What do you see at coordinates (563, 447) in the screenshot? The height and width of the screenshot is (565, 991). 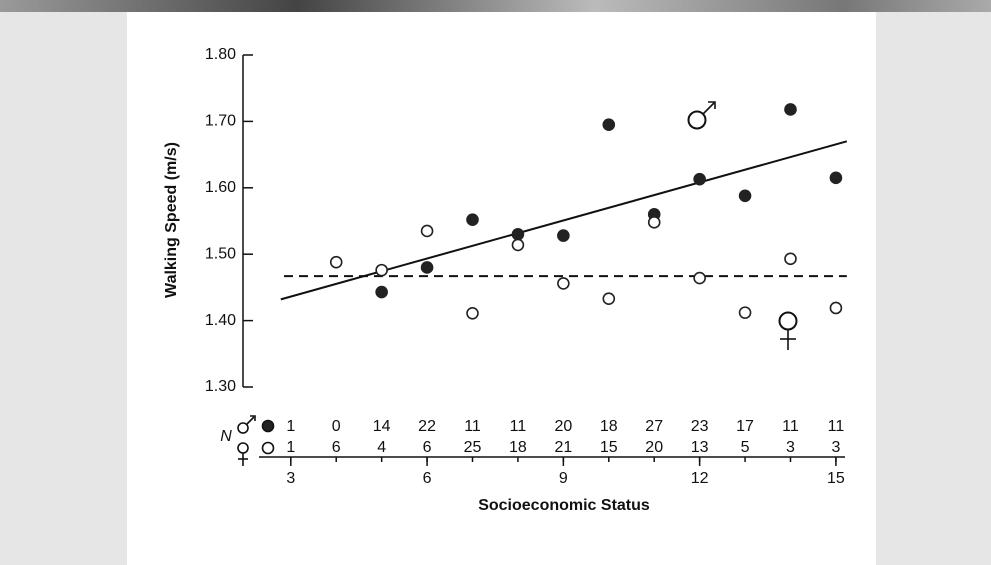 I see `count-label: 21` at bounding box center [563, 447].